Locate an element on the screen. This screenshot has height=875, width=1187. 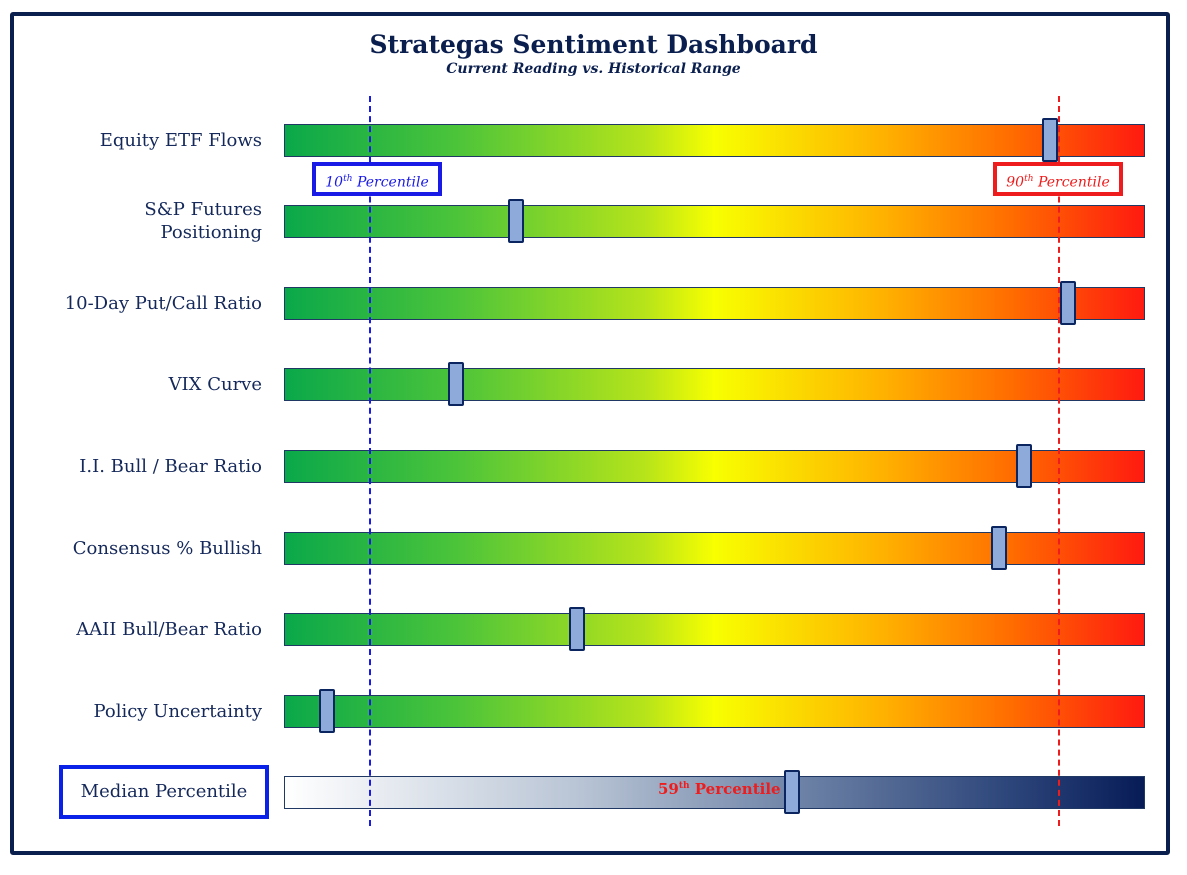
indicator-label: 10-Day Put/Call Ratio is located at coordinates (163, 303).